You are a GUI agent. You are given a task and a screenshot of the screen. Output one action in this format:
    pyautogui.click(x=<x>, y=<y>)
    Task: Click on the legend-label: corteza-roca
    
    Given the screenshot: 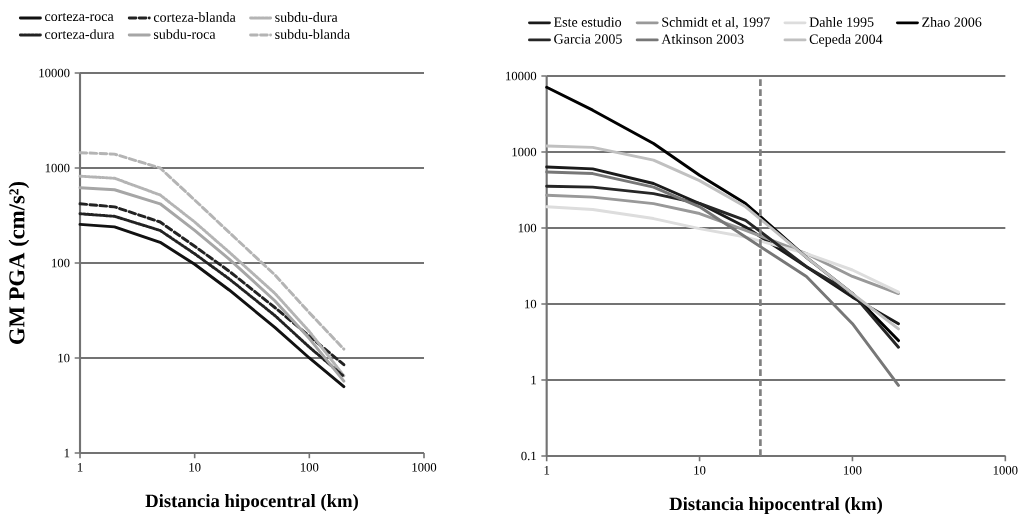 What is the action you would take?
    pyautogui.click(x=79, y=17)
    